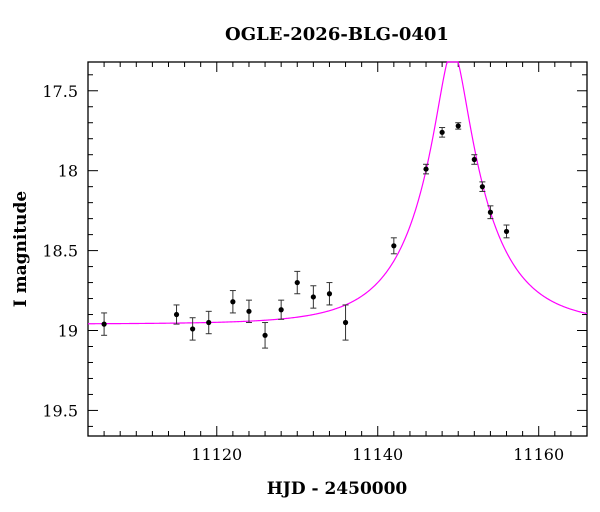 This screenshot has height=512, width=600. I want to click on y-axis-label: I magnitude, so click(21, 249).